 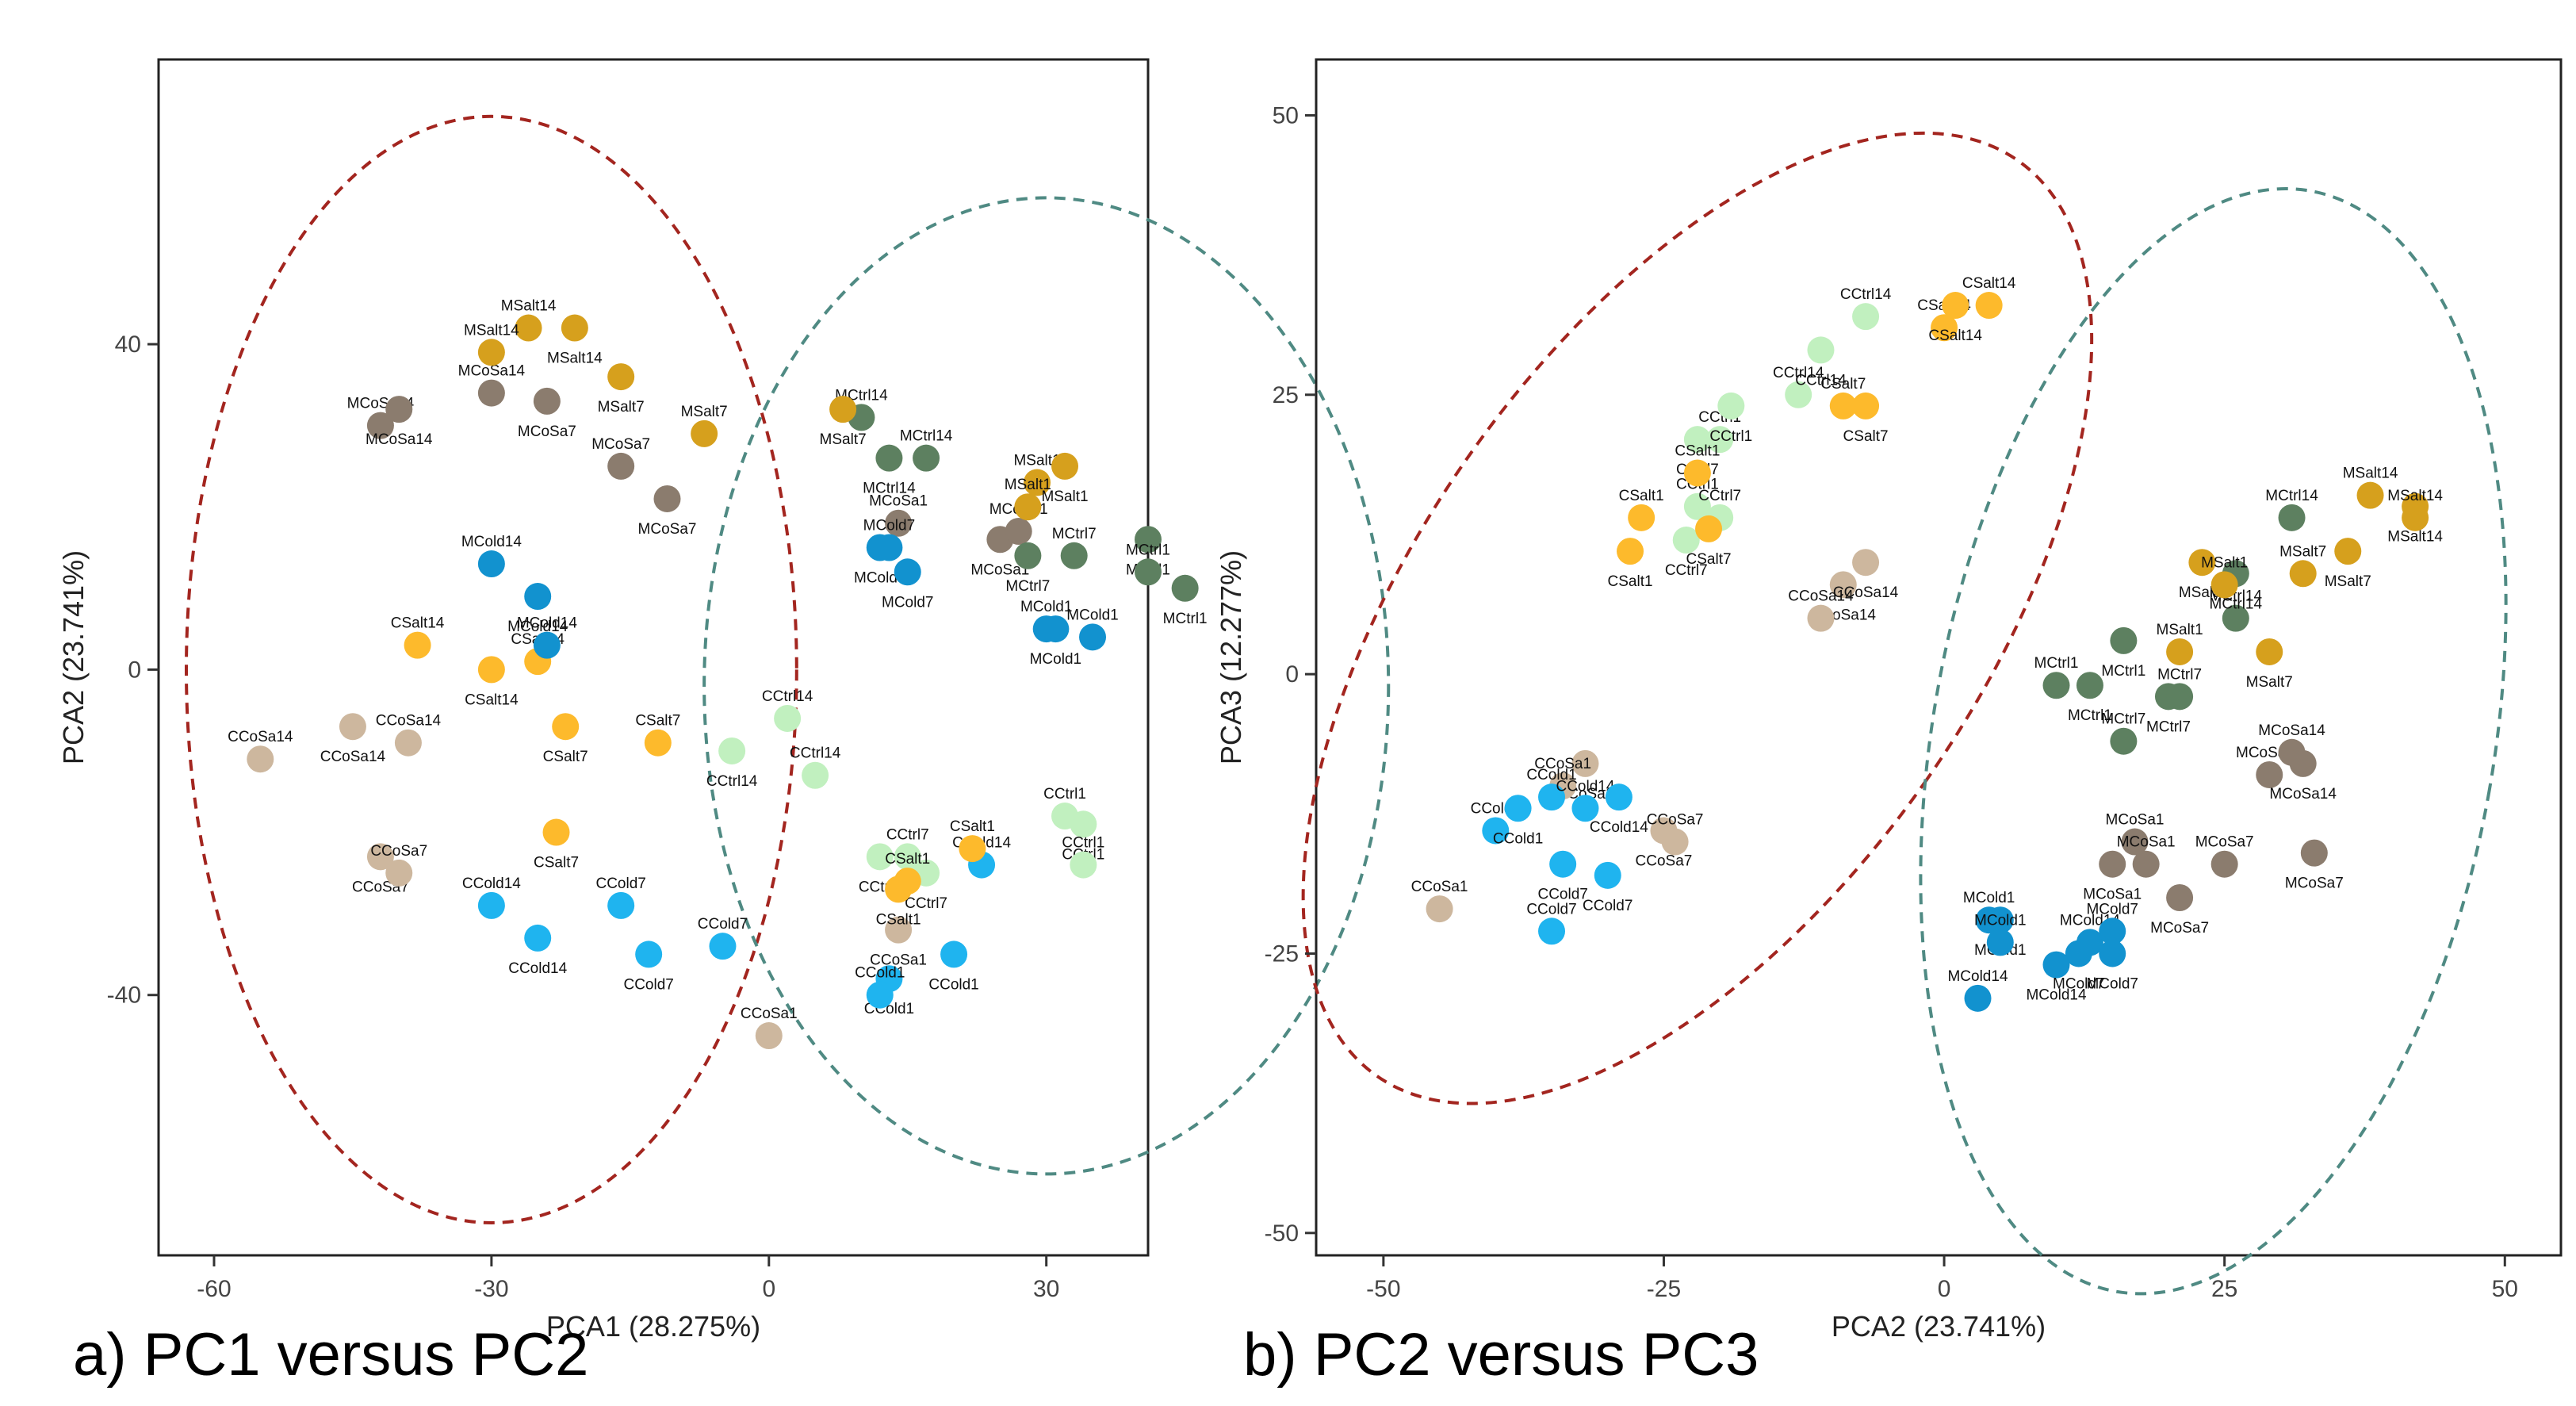 What do you see at coordinates (1518, 838) in the screenshot?
I see `point-label: CCold1` at bounding box center [1518, 838].